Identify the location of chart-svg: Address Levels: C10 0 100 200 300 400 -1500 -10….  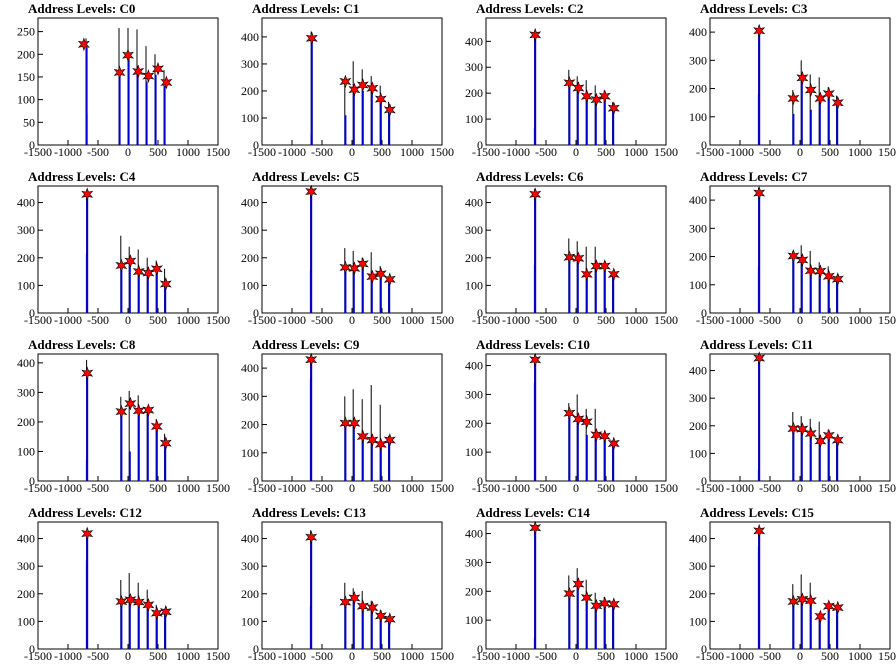
(571, 416).